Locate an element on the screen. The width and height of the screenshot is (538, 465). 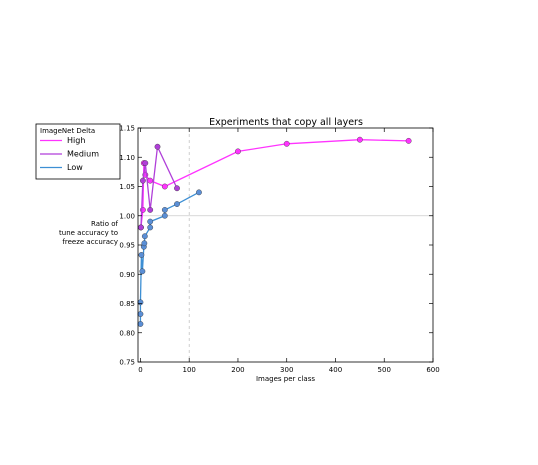
x-tick-label: 400 is located at coordinates (335, 370).